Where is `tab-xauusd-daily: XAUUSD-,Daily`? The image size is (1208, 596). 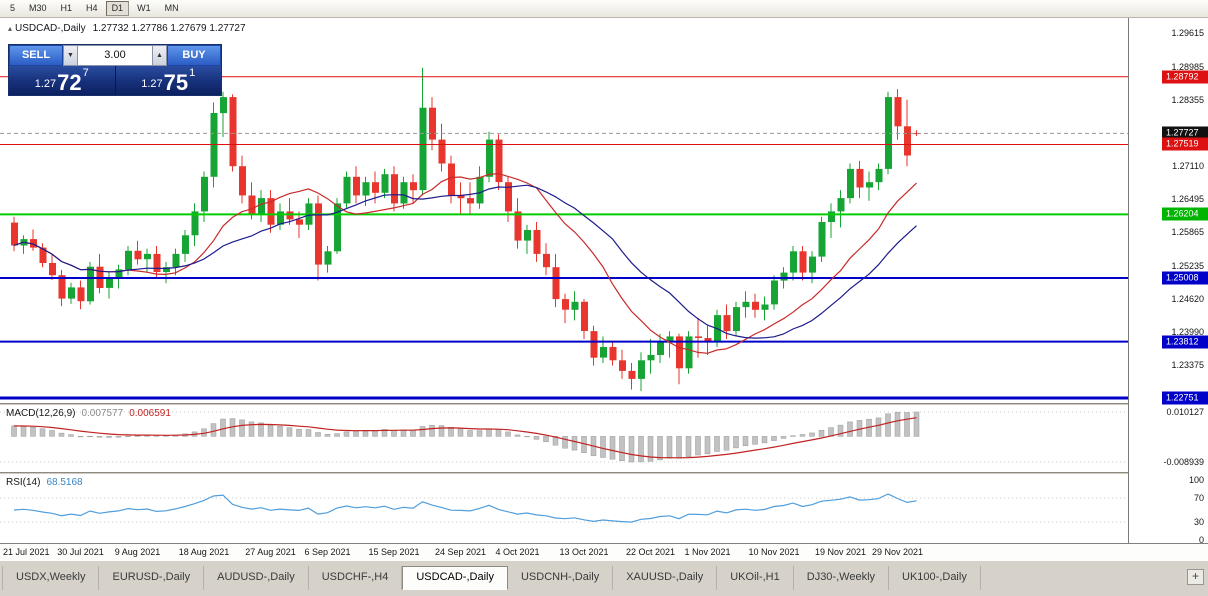 tab-xauusd-daily: XAUUSD-,Daily is located at coordinates (665, 578).